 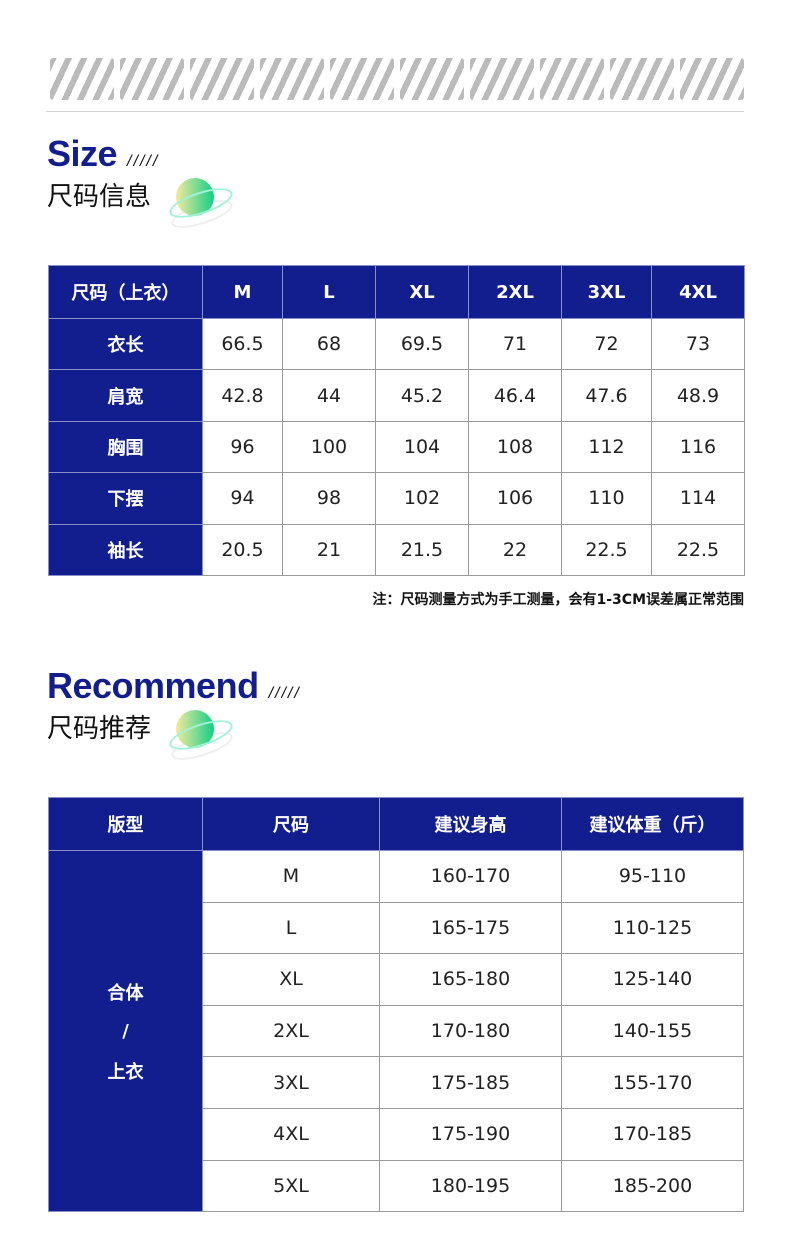 I want to click on table-cell: 68, so click(x=329, y=344).